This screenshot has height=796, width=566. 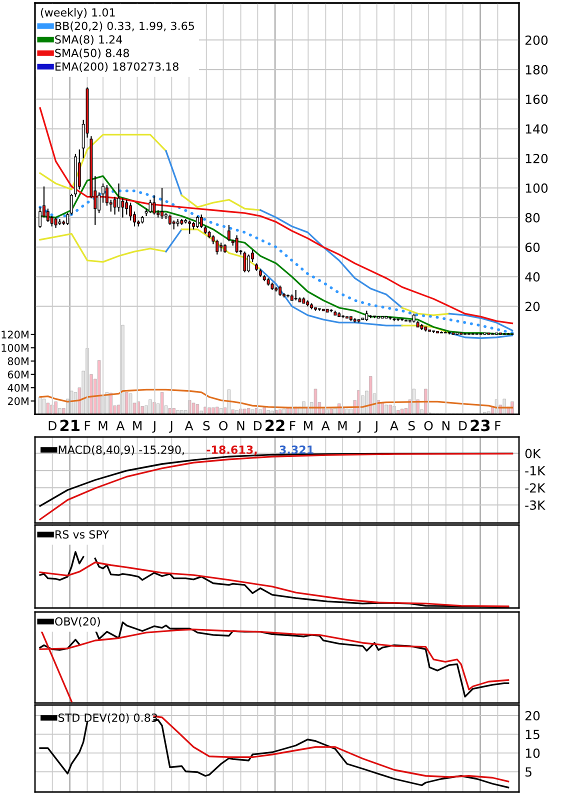 What do you see at coordinates (117, 67) in the screenshot?
I see `legend-label: EMA(200) 1870273.18` at bounding box center [117, 67].